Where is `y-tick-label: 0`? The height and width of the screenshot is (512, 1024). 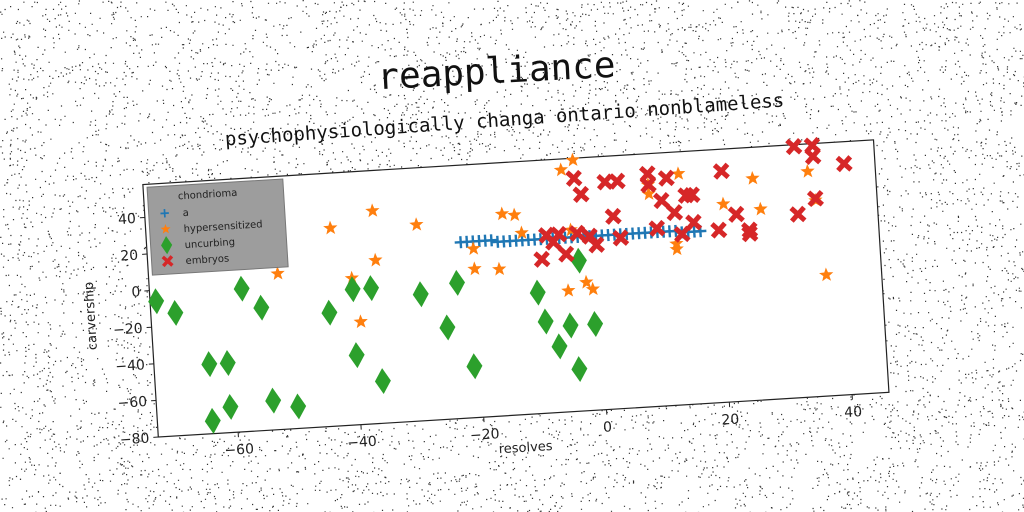
y-tick-label: 0 is located at coordinates (136, 292).